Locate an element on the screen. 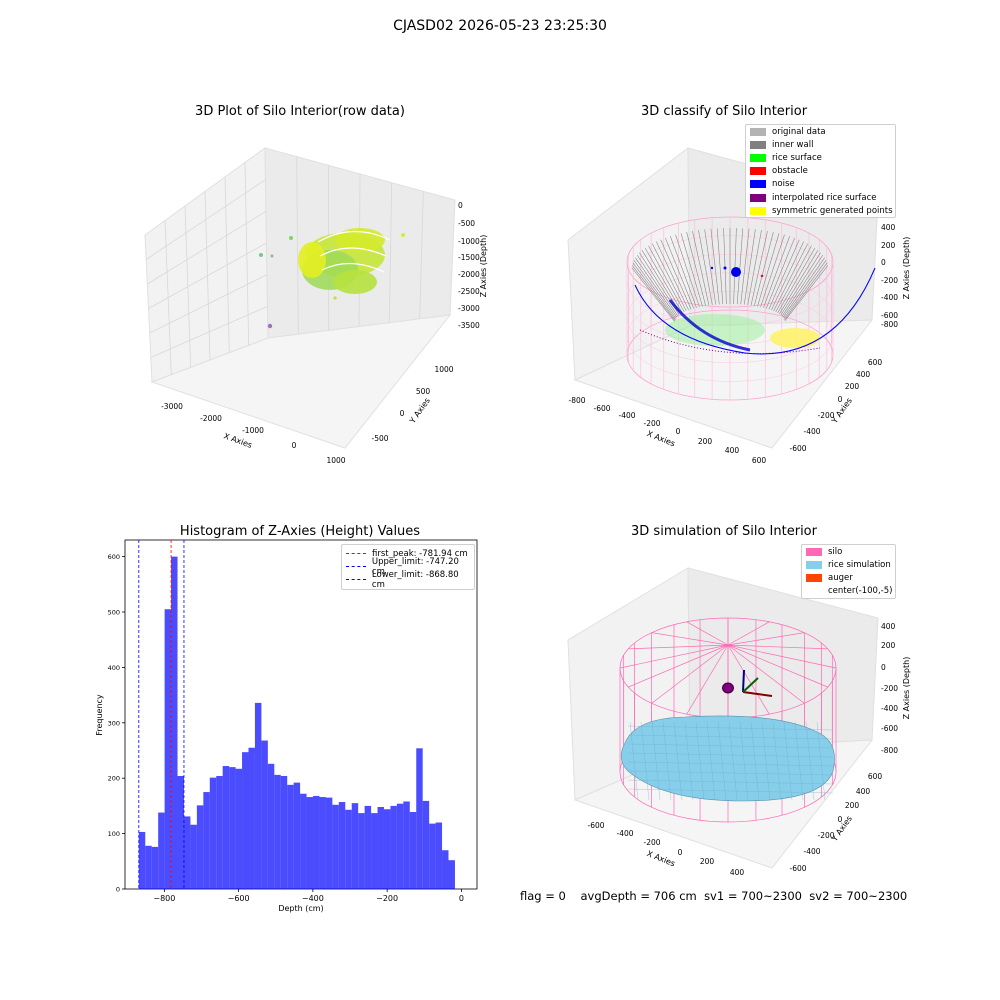 Image resolution: width=1000 pixels, height=1000 pixels. legend-item-original-data: original data is located at coordinates (820, 131).